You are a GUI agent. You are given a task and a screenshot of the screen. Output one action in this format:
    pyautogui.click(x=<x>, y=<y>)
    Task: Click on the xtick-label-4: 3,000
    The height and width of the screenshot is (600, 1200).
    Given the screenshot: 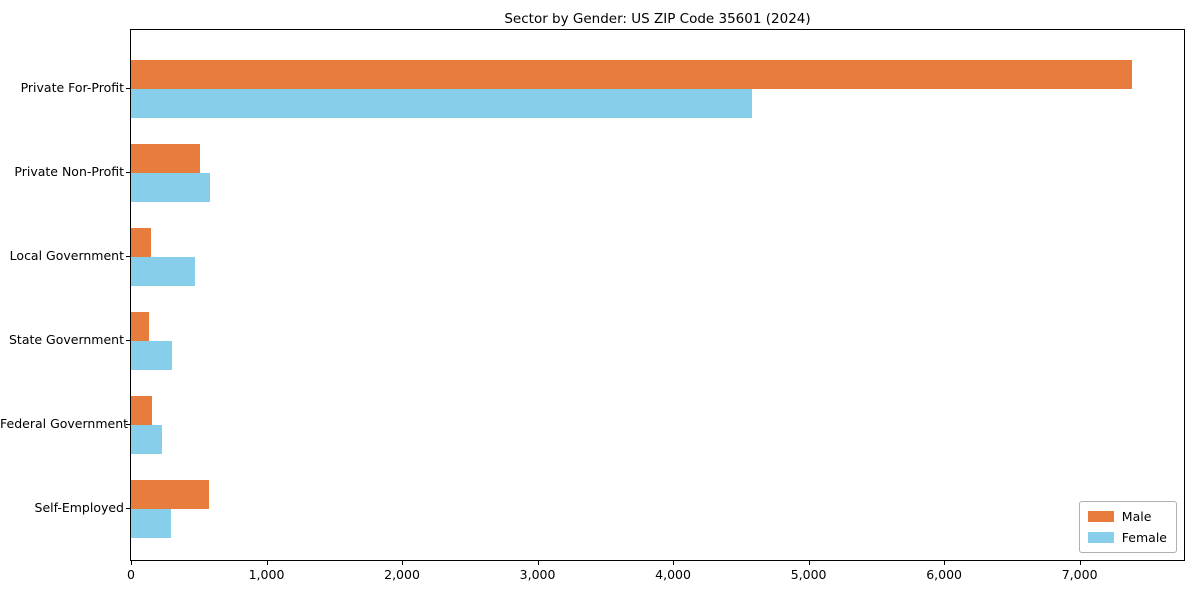 What is the action you would take?
    pyautogui.click(x=537, y=574)
    